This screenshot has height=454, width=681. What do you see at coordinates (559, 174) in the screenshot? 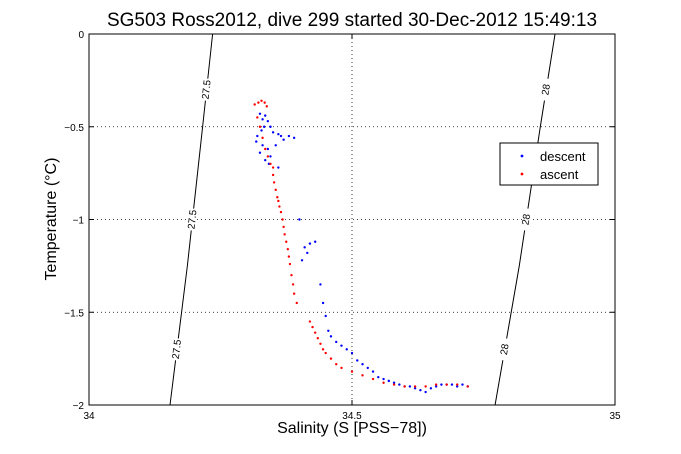
I see `legend-label-ascent: ascent` at bounding box center [559, 174].